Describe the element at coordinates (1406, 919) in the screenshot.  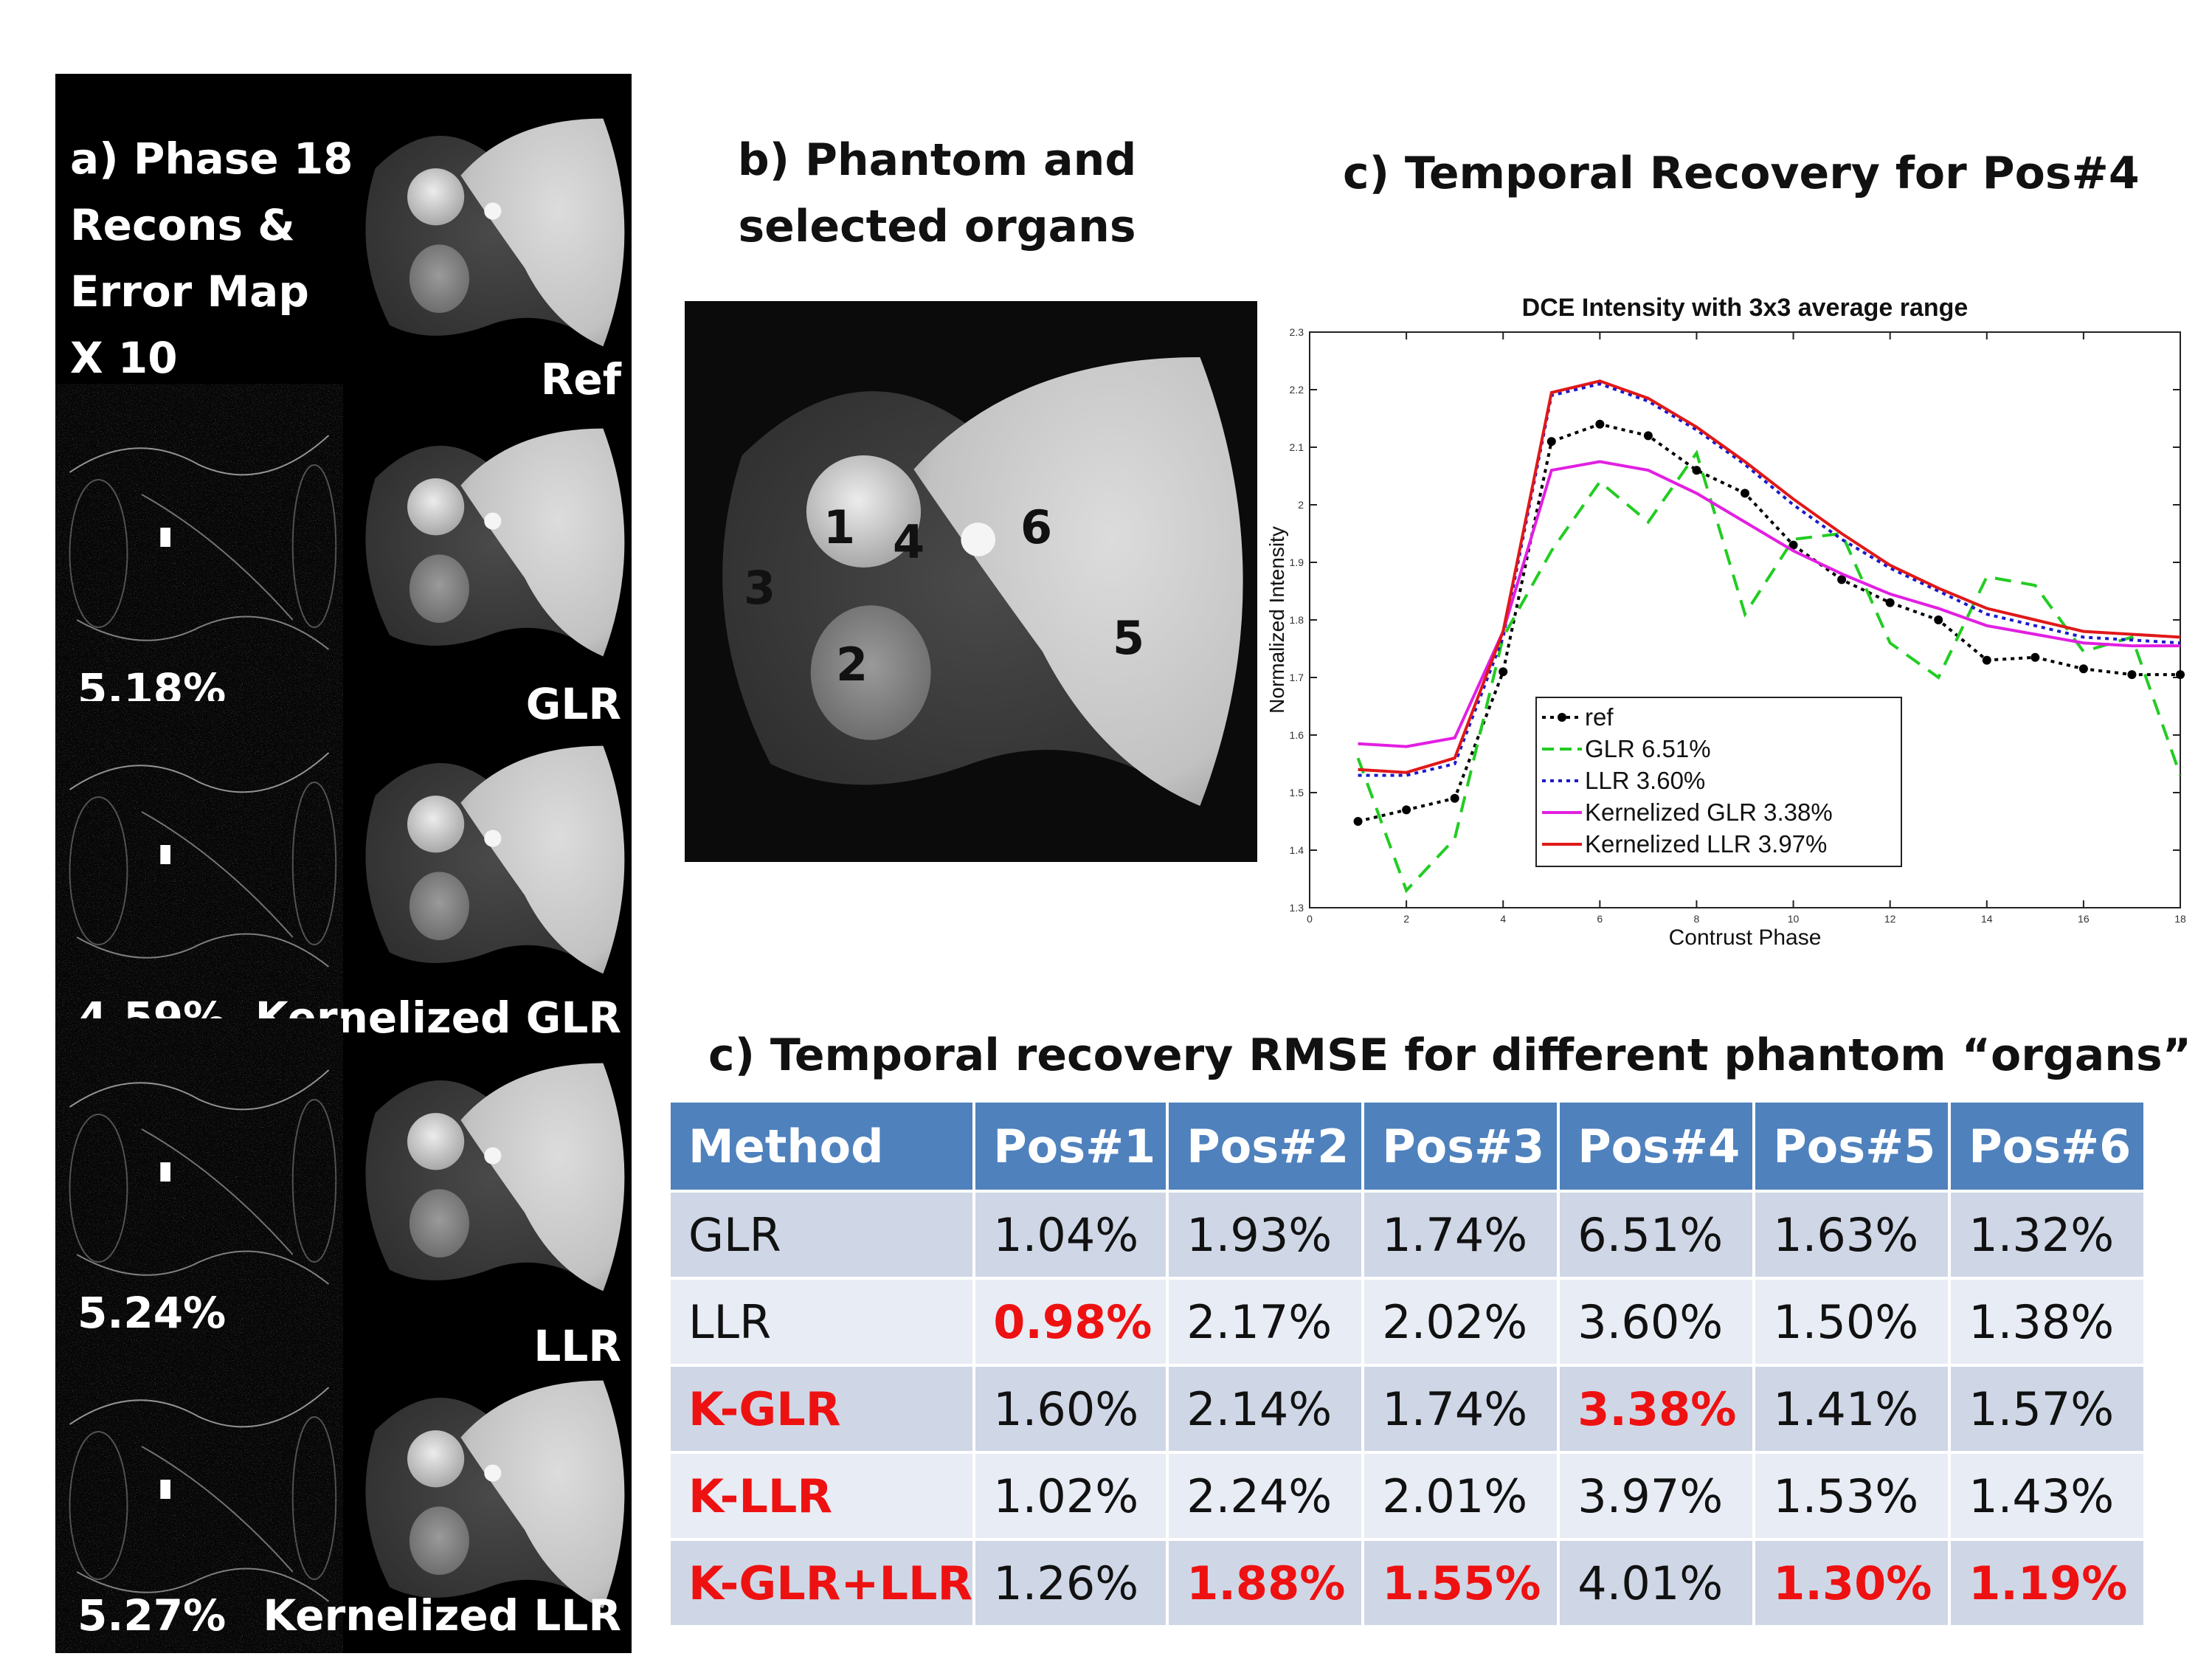
I see `x-tick-label: 2` at that location.